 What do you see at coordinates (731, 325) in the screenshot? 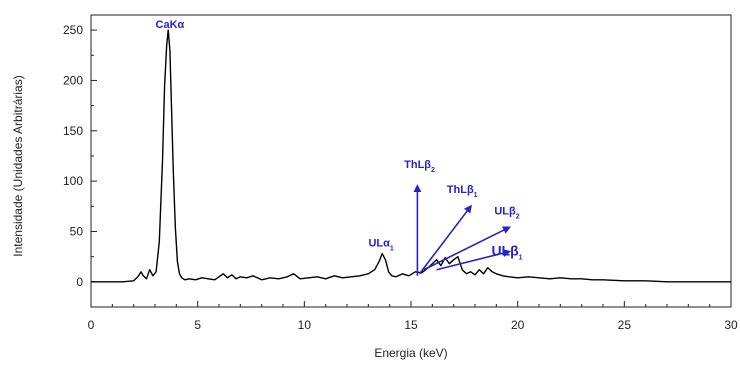
I see `x-tick-label: 30` at bounding box center [731, 325].